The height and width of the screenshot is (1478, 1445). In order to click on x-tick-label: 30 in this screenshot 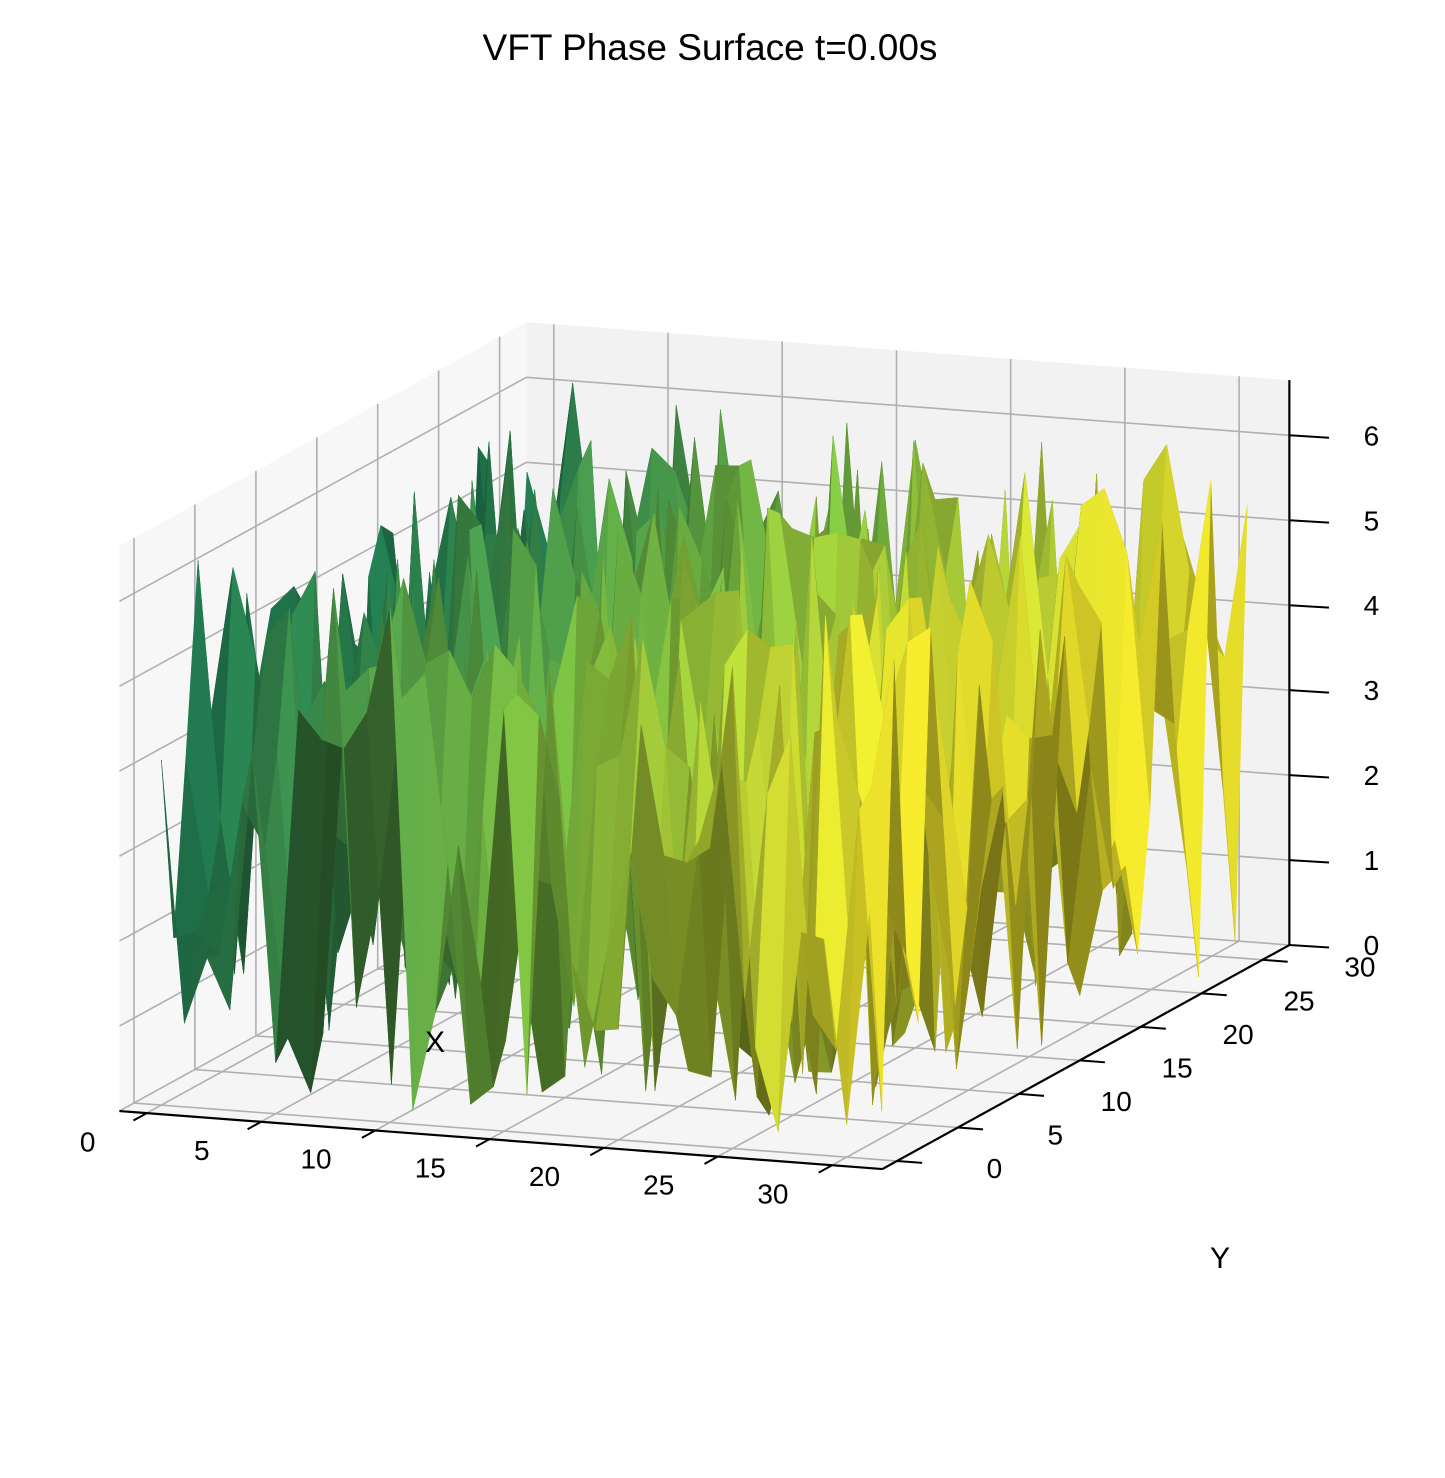, I will do `click(772, 1193)`.